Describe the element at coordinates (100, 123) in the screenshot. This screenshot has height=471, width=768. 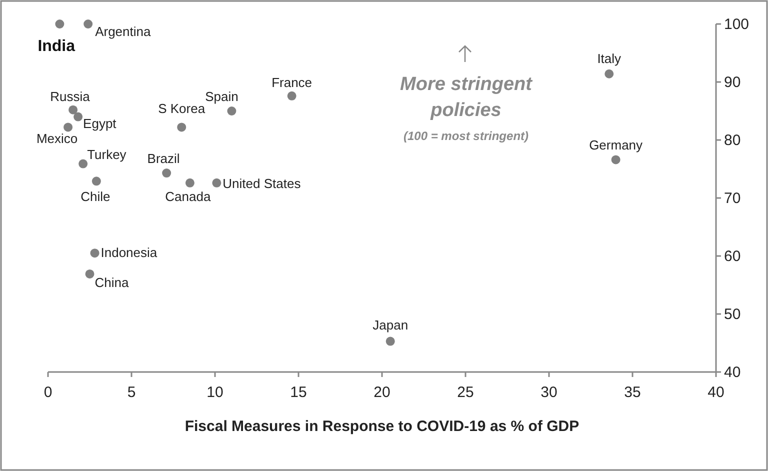
I see `series-label: Egypt` at that location.